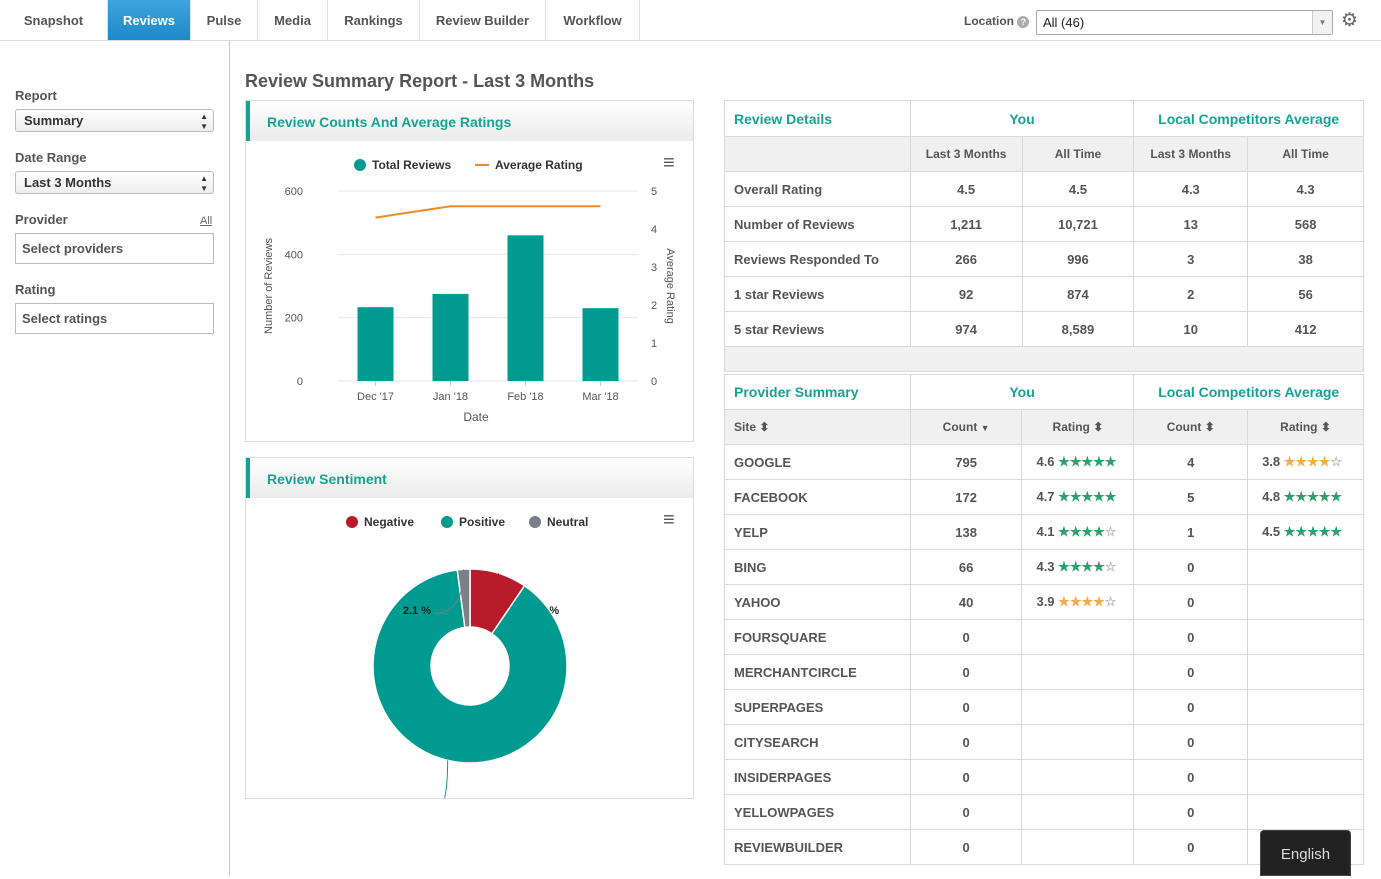  What do you see at coordinates (1305, 154) in the screenshot?
I see `col-comp-alltime: All Time` at bounding box center [1305, 154].